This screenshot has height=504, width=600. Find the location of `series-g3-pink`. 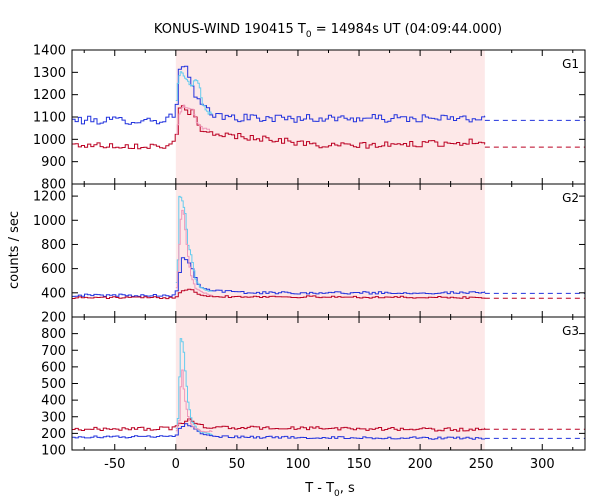

series-g3-pink is located at coordinates (194, 401).